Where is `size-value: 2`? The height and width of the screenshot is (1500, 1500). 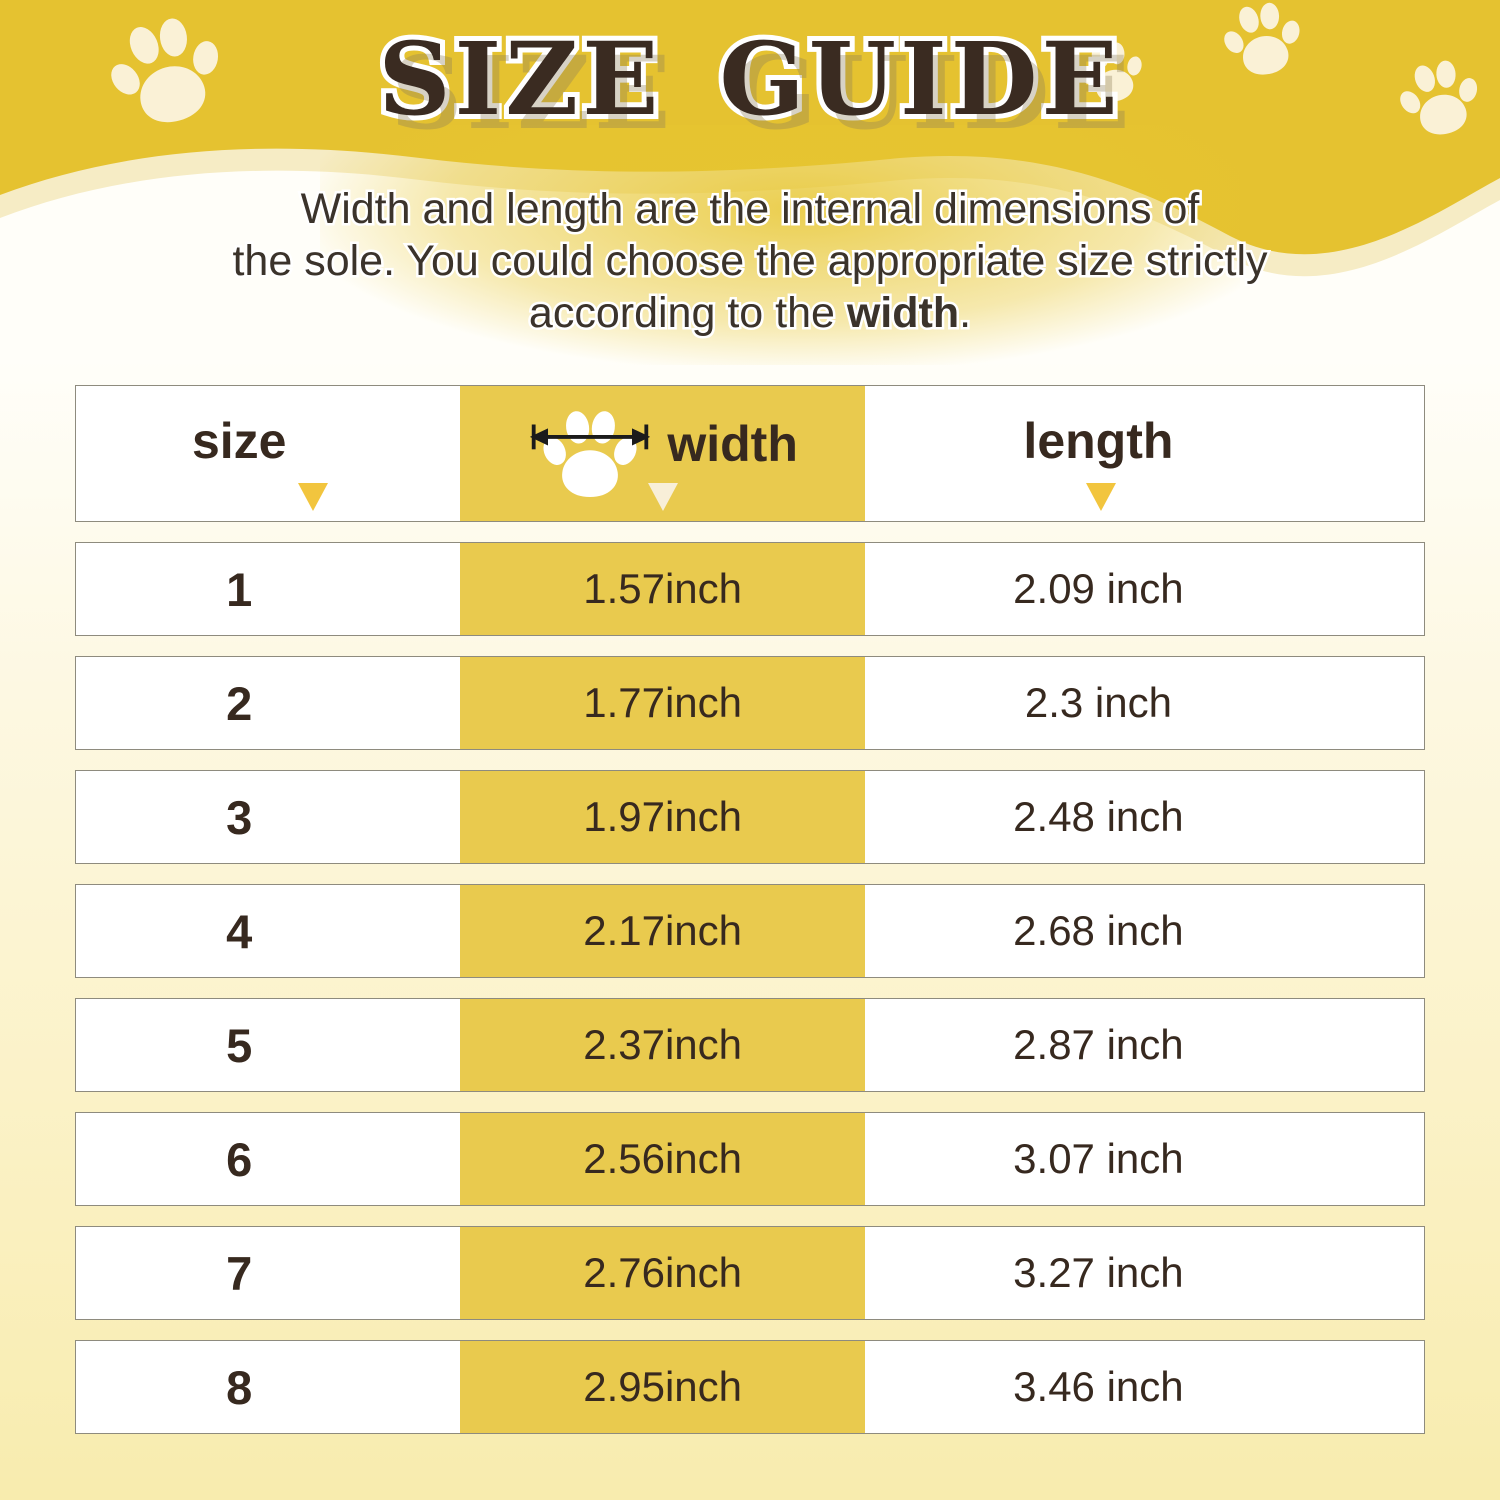
size-value: 2 is located at coordinates (239, 703).